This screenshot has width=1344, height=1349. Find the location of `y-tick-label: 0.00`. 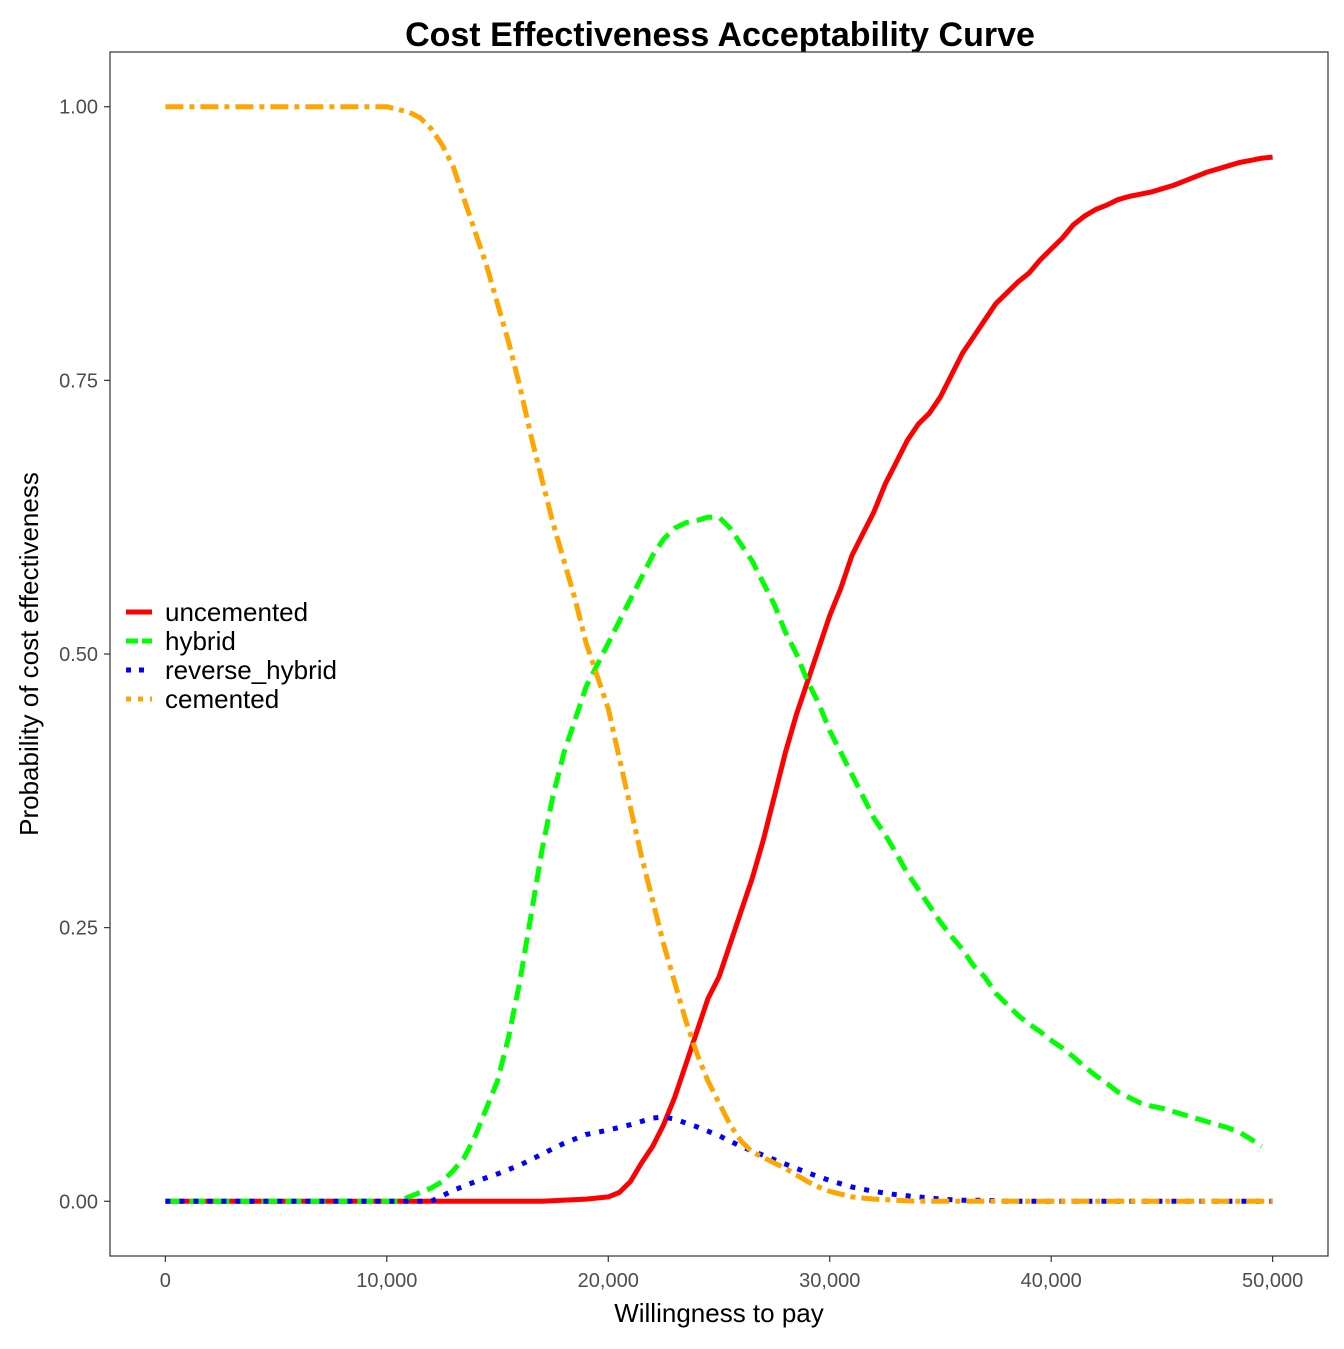

y-tick-label: 0.00 is located at coordinates (78, 1202).